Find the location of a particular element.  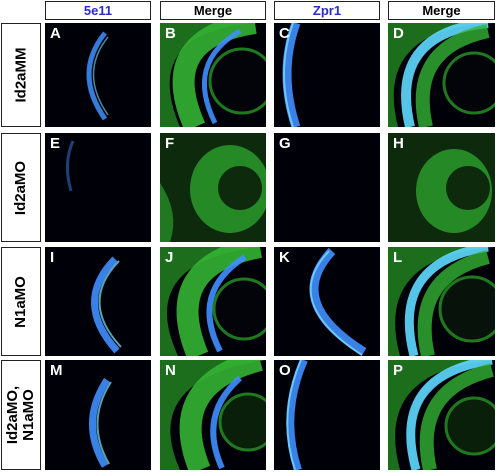

panel-p: P is located at coordinates (441, 415).